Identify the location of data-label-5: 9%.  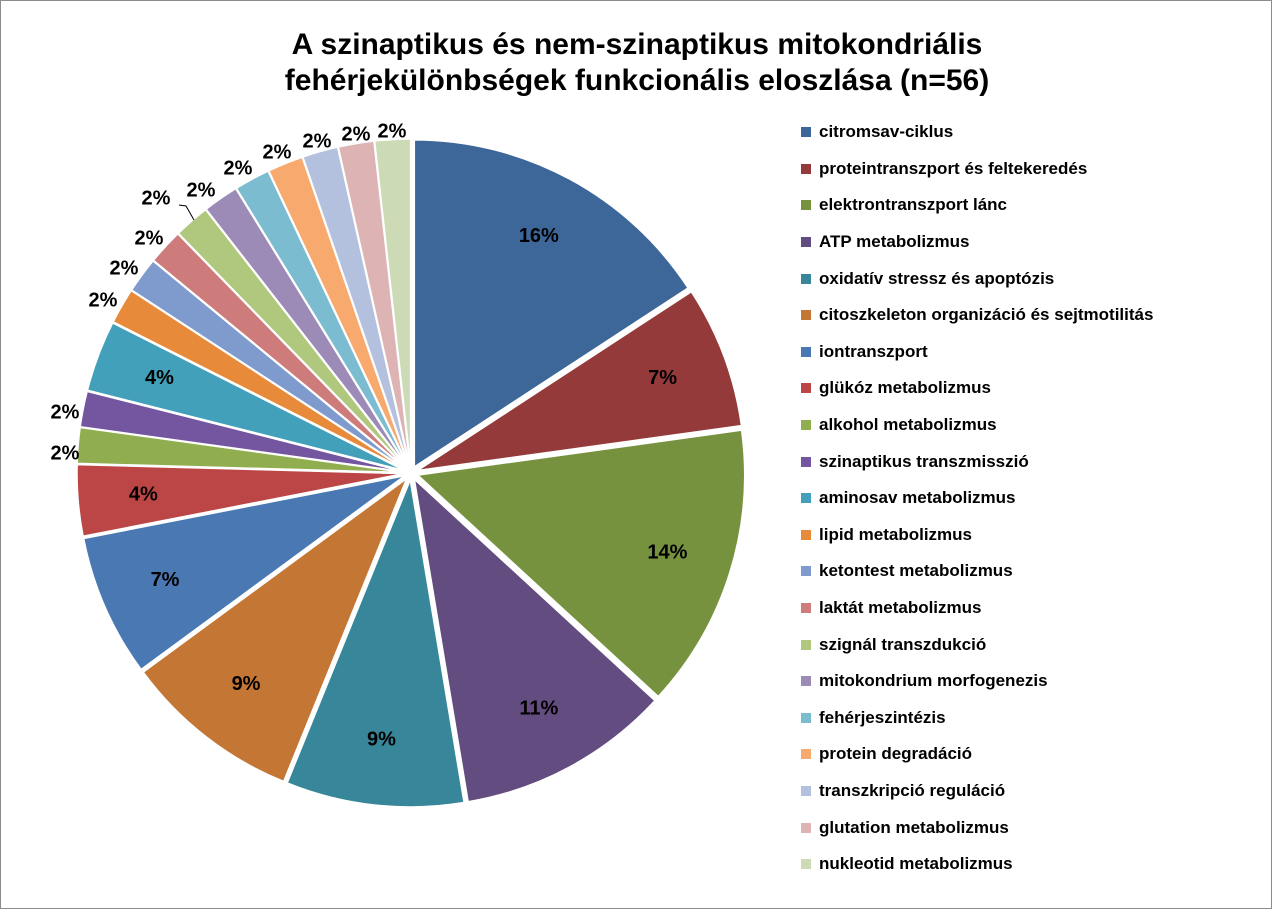
(381, 739).